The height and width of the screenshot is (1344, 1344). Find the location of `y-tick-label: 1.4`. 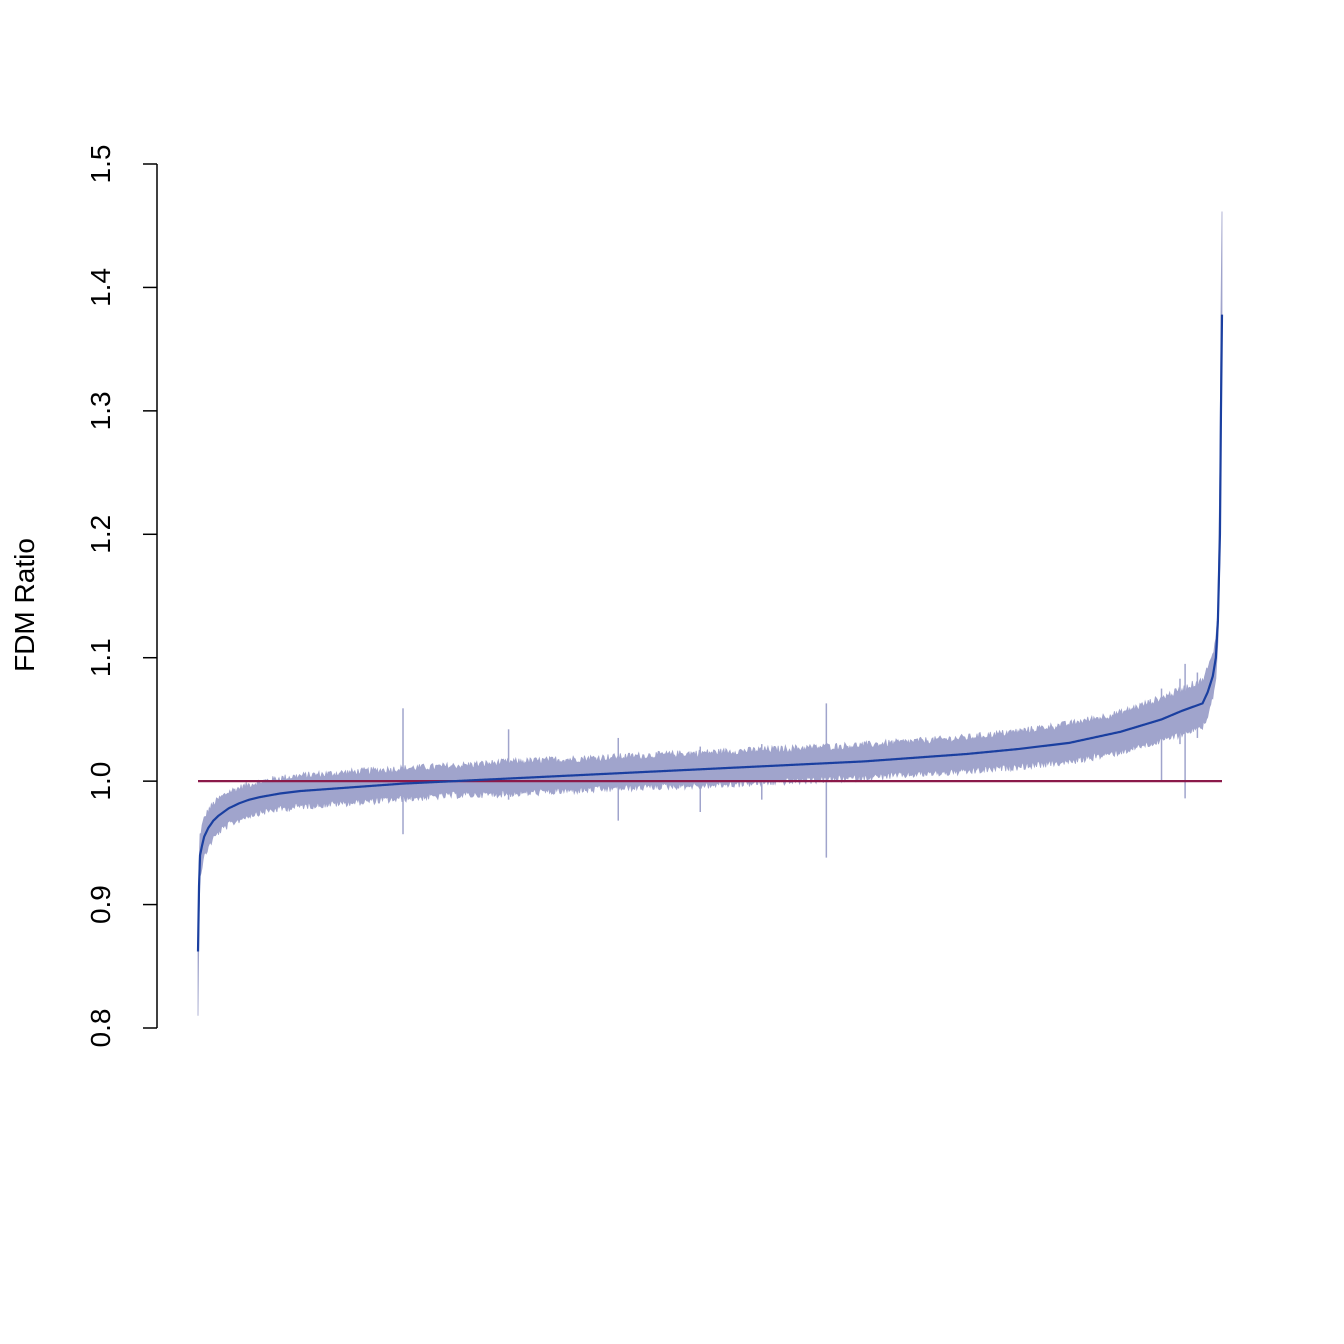

y-tick-label: 1.4 is located at coordinates (100, 287).